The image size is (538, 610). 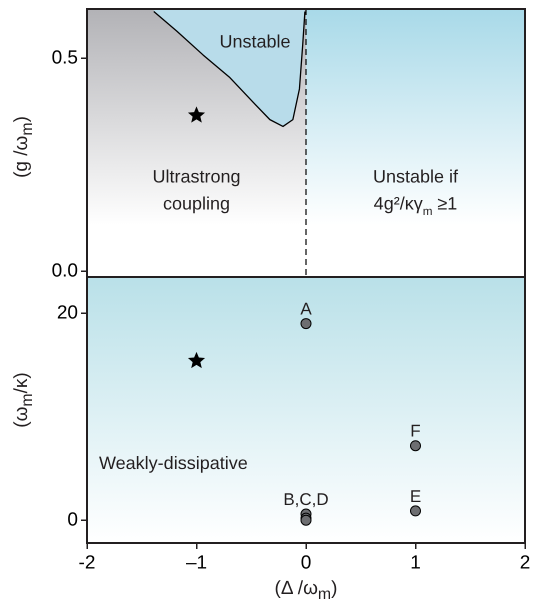 I want to click on y-tick-label: 0.5, so click(x=65, y=58).